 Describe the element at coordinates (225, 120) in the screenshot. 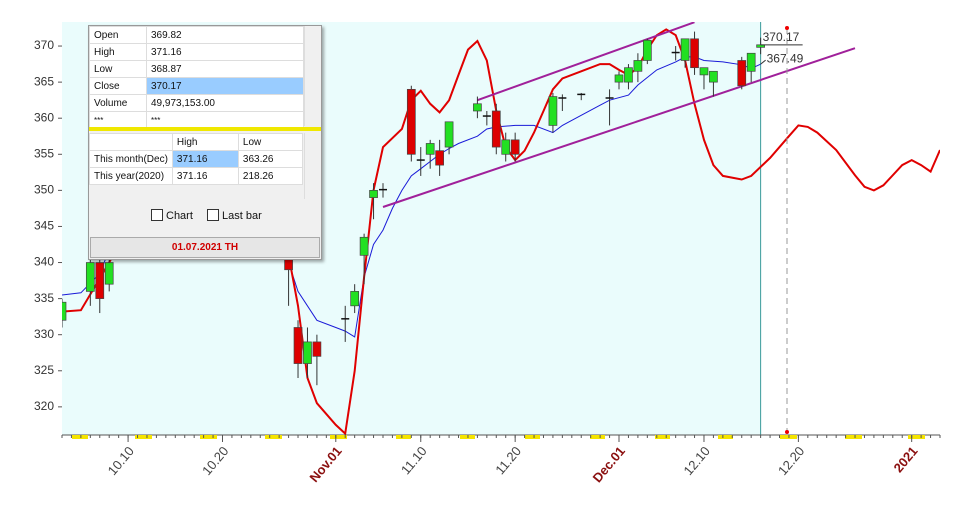

I see `value: ***` at that location.